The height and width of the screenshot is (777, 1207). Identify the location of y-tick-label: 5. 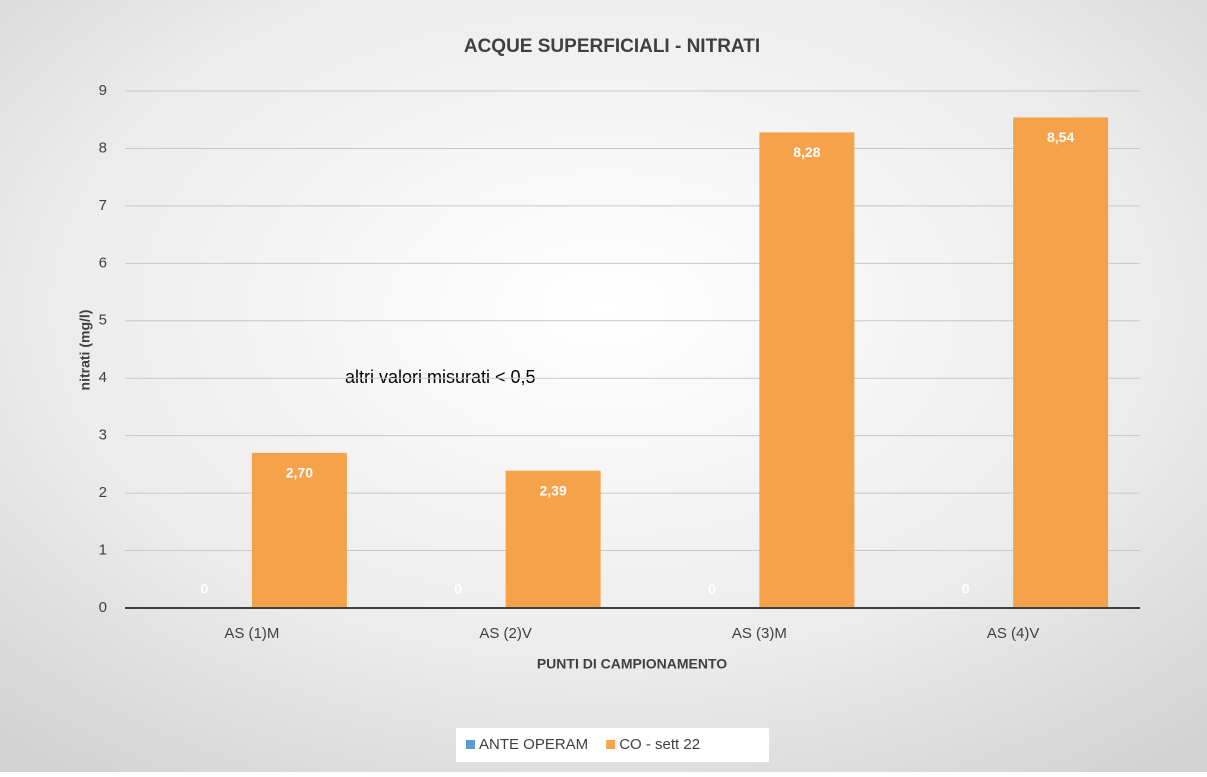
(103, 320).